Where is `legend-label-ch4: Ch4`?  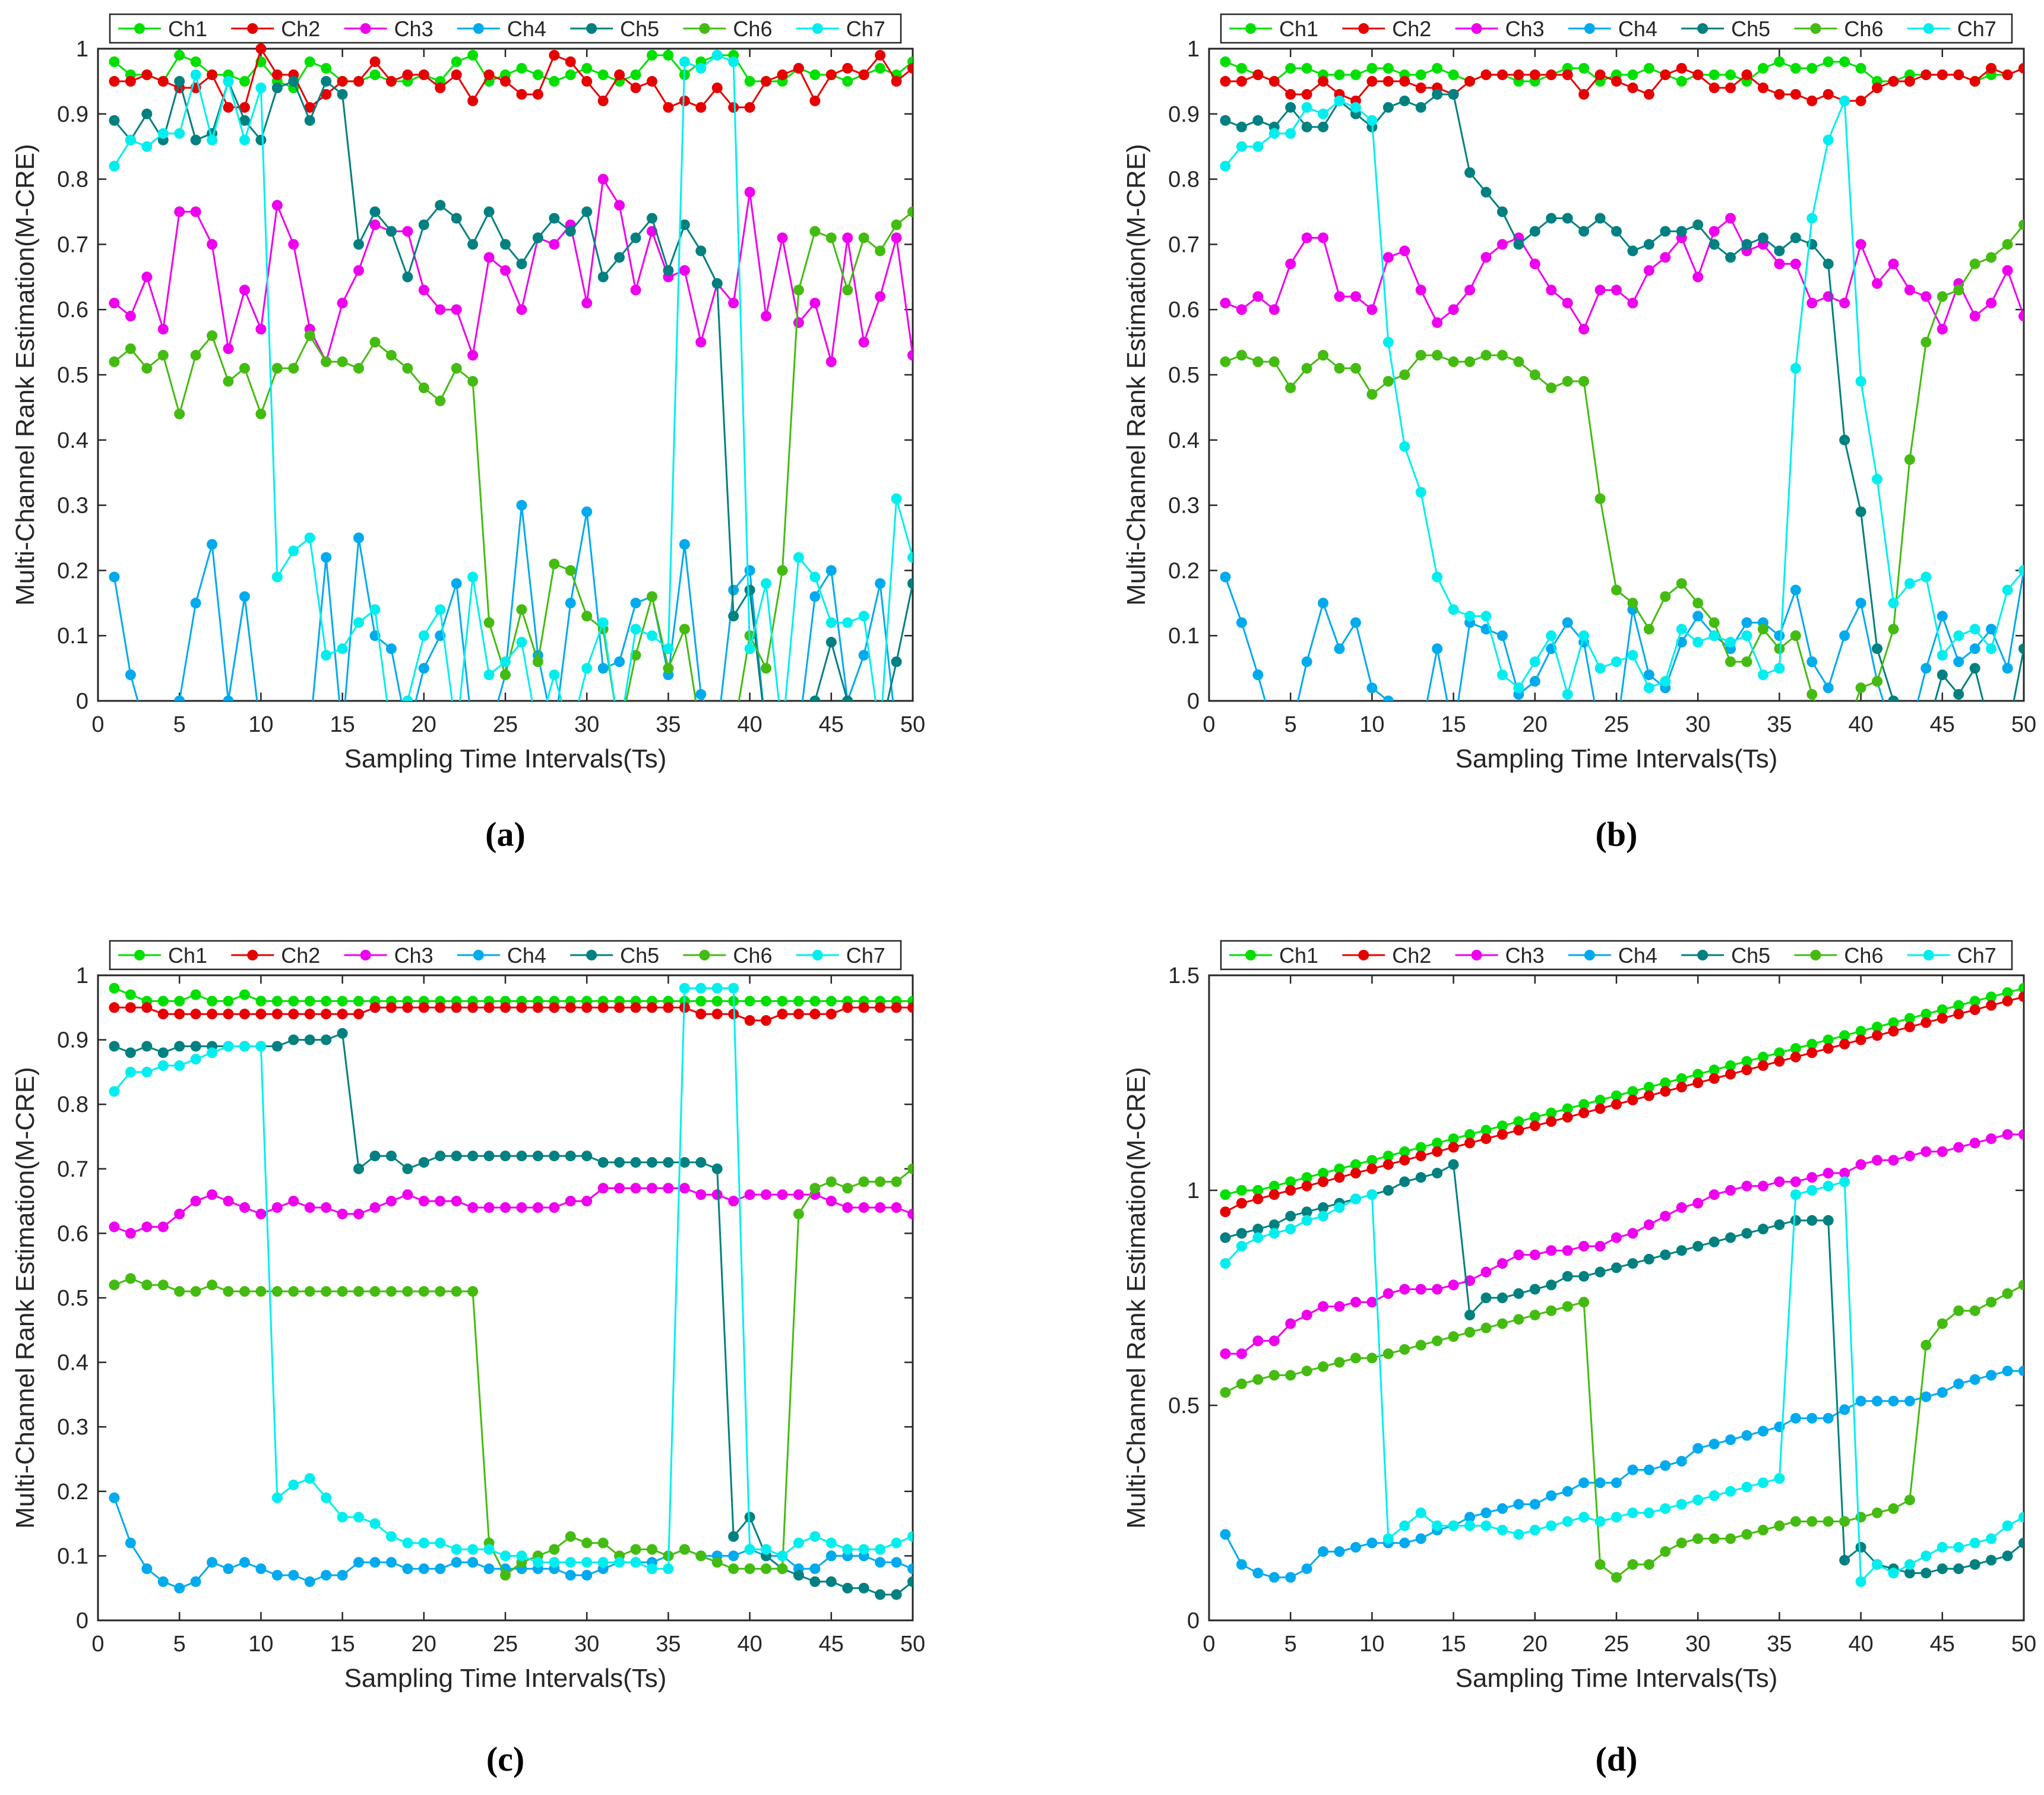
legend-label-ch4: Ch4 is located at coordinates (526, 29).